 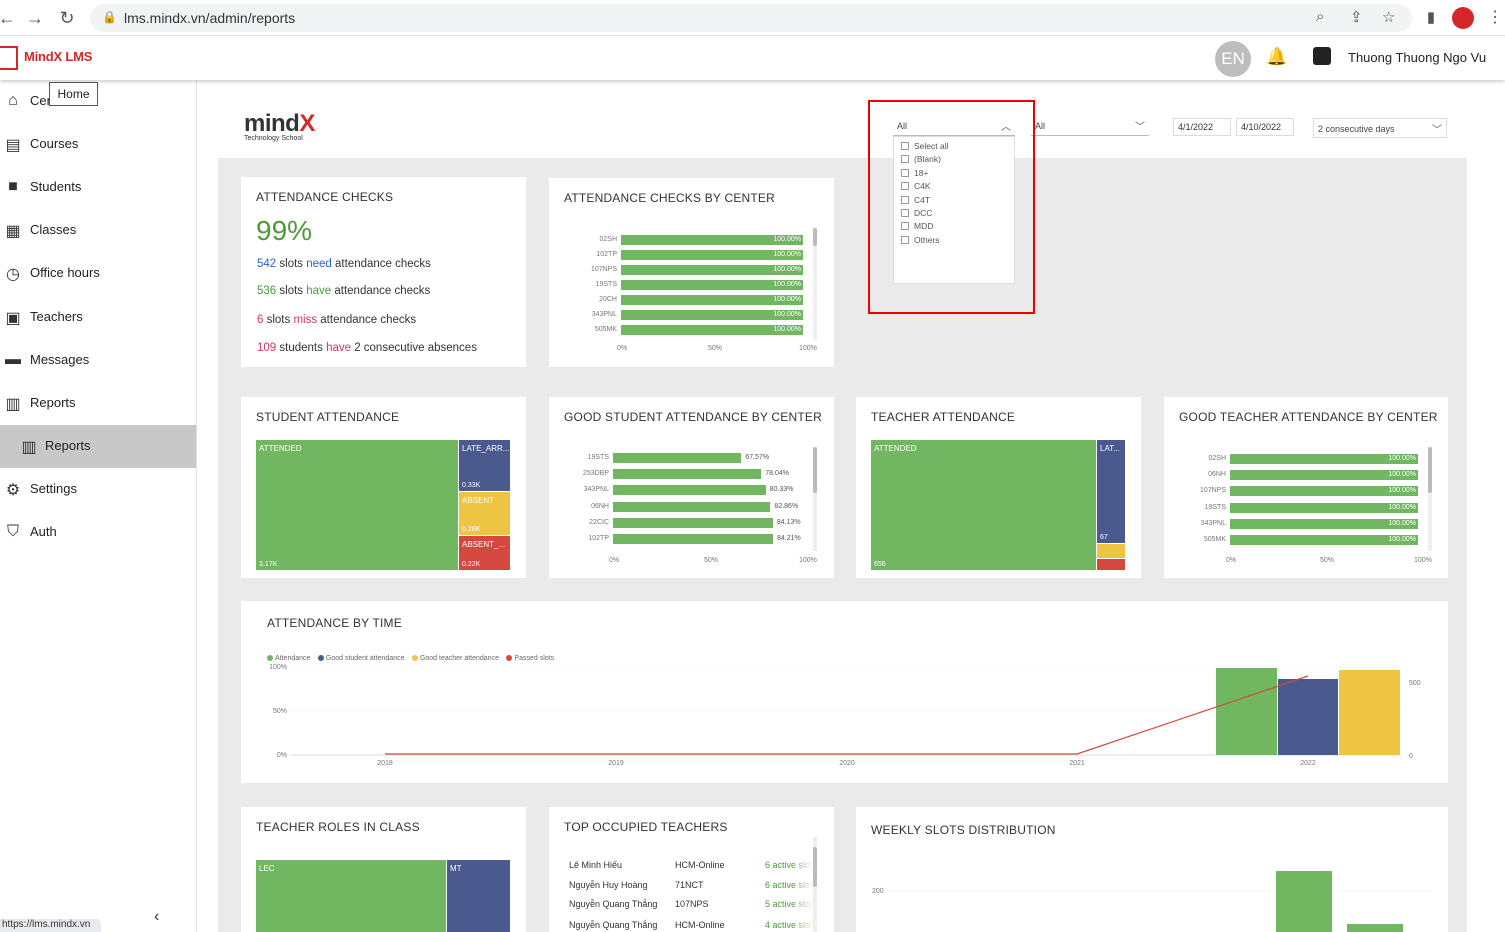 I want to click on dropdown-option: Others, so click(x=920, y=240).